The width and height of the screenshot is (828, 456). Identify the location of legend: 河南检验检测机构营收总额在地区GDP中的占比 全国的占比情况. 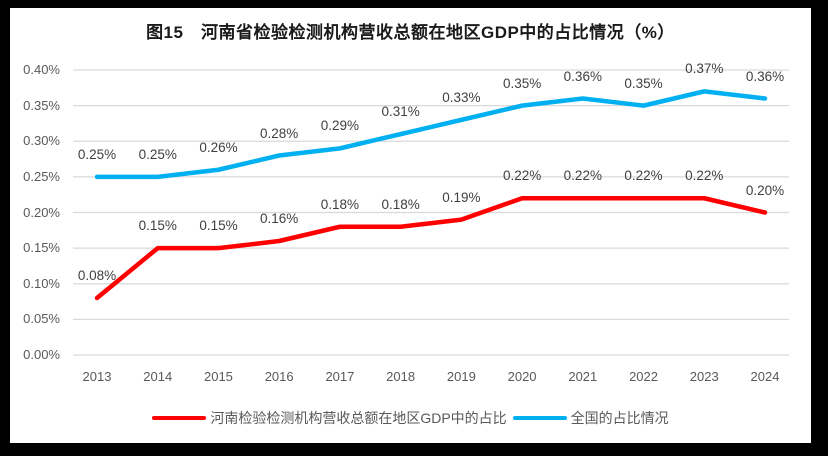
(410, 418).